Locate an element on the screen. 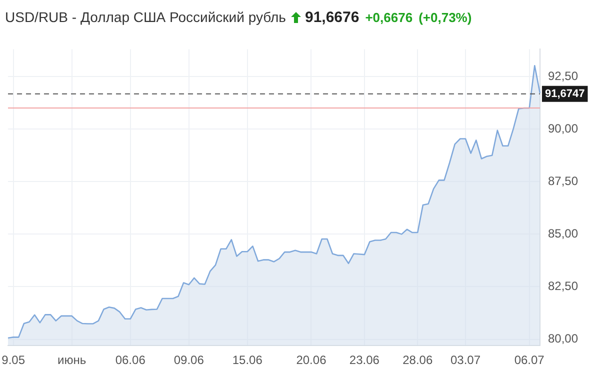  x-tick-label: 28.06 is located at coordinates (417, 360).